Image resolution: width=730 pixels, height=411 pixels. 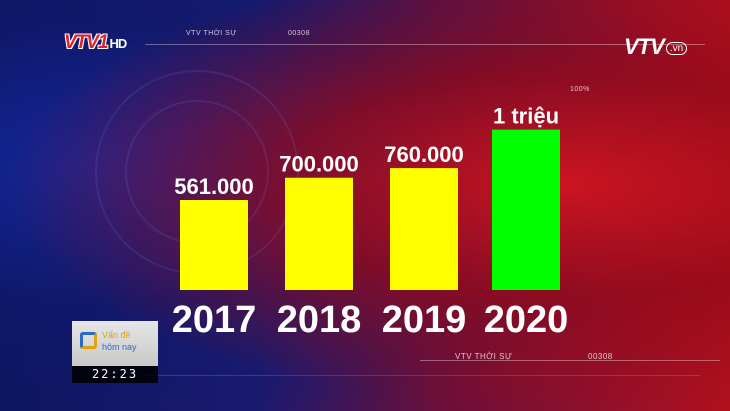 I want to click on program-name-top: VTV THỜI SỰ, so click(x=211, y=33).